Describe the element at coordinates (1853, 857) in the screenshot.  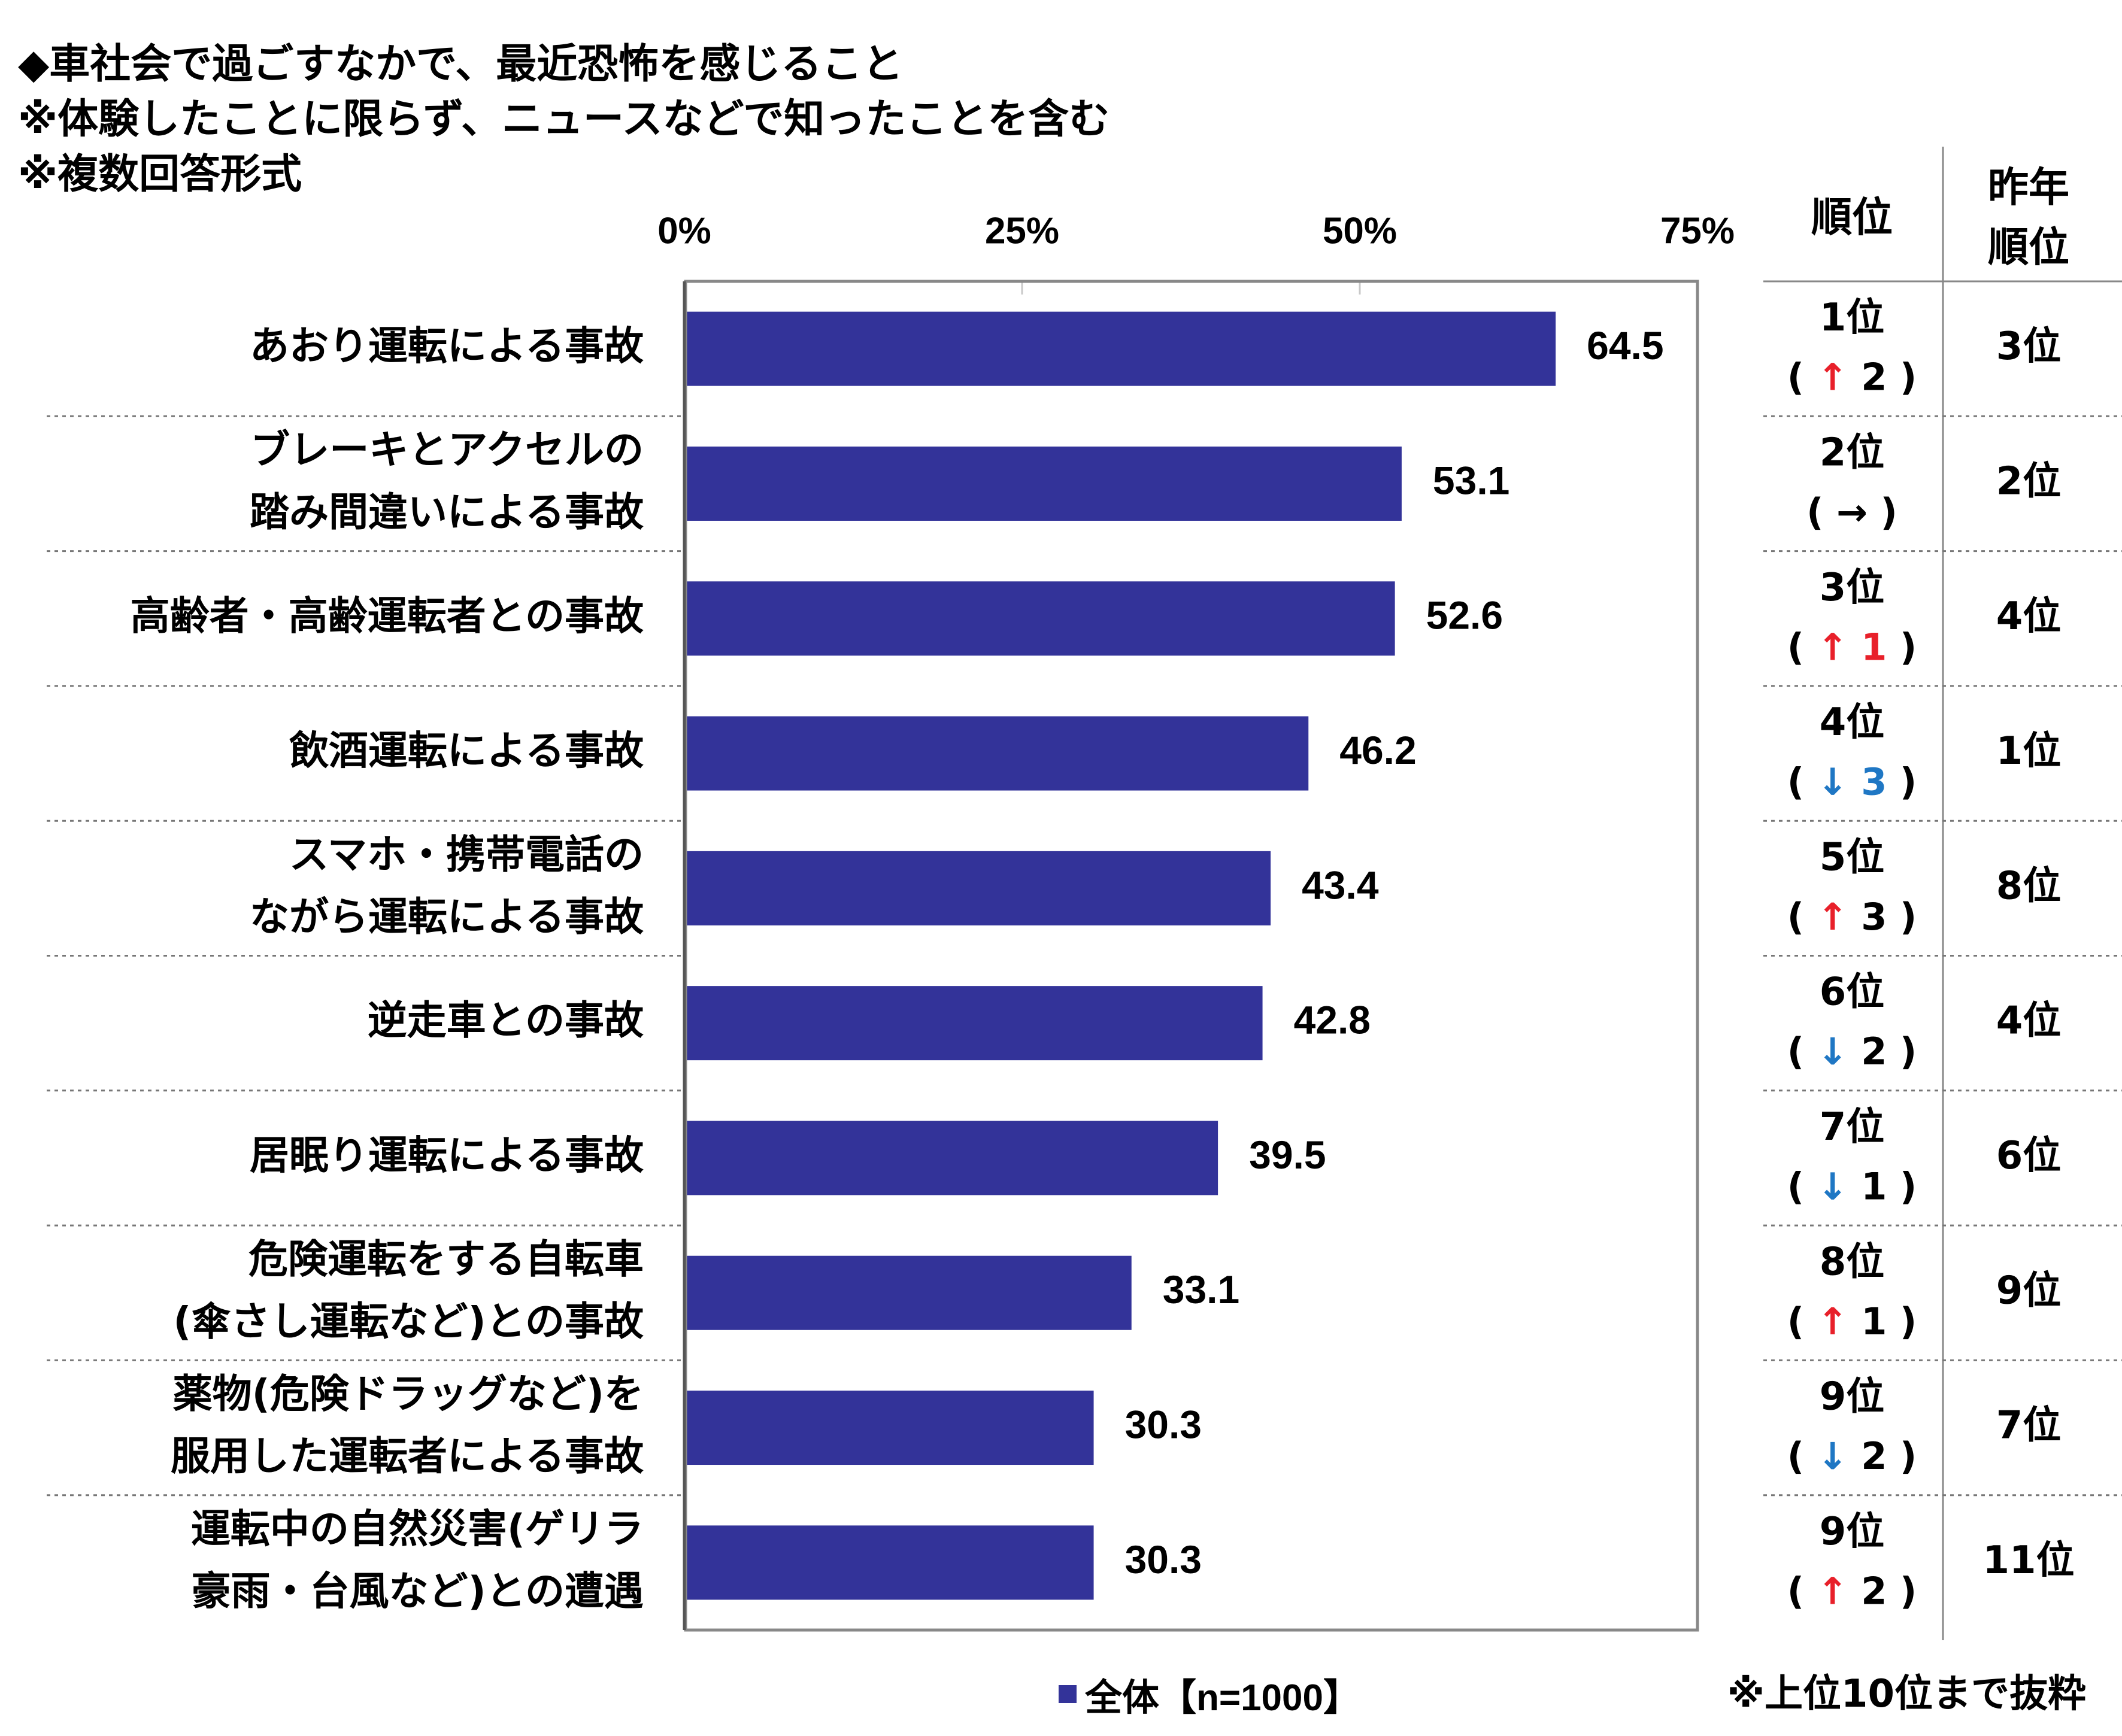
I see `rank-label: 5位` at that location.